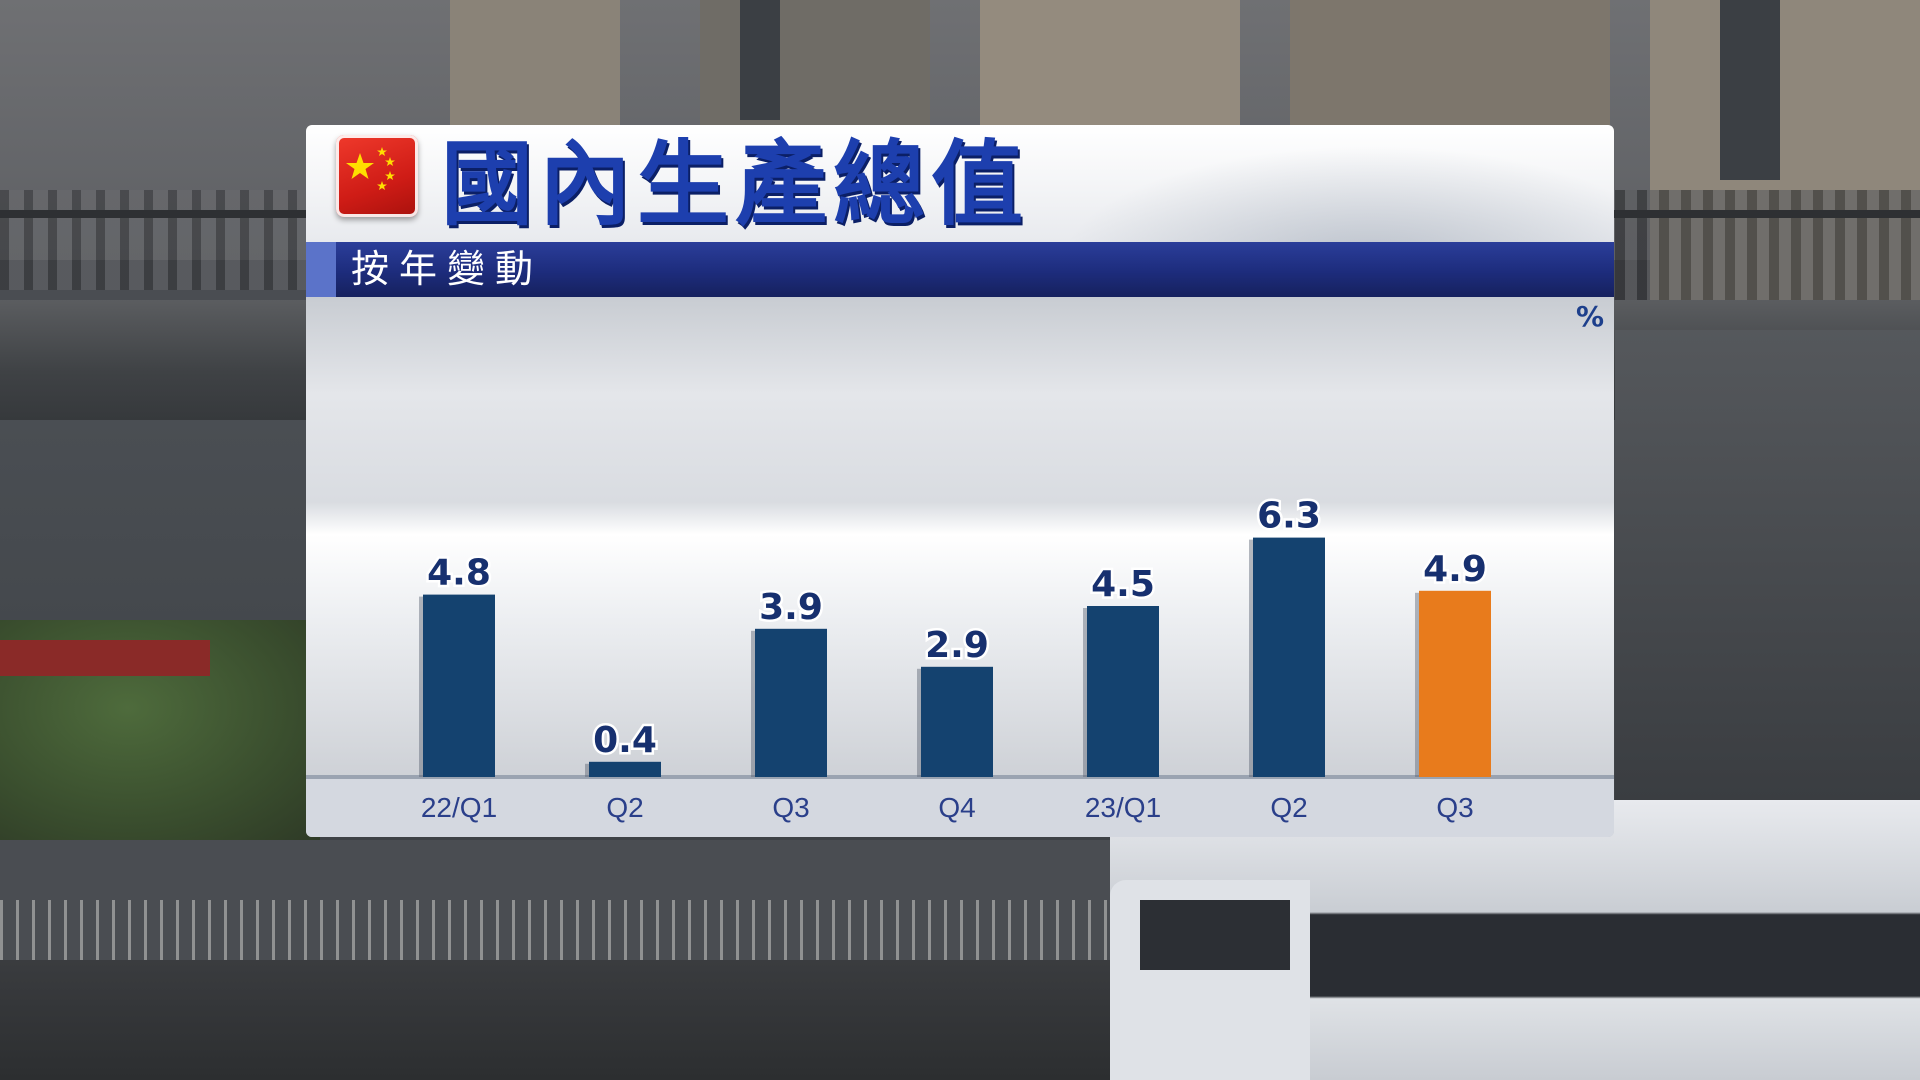 The image size is (1920, 1080). I want to click on x-tick-label-3: Q3, so click(790, 807).